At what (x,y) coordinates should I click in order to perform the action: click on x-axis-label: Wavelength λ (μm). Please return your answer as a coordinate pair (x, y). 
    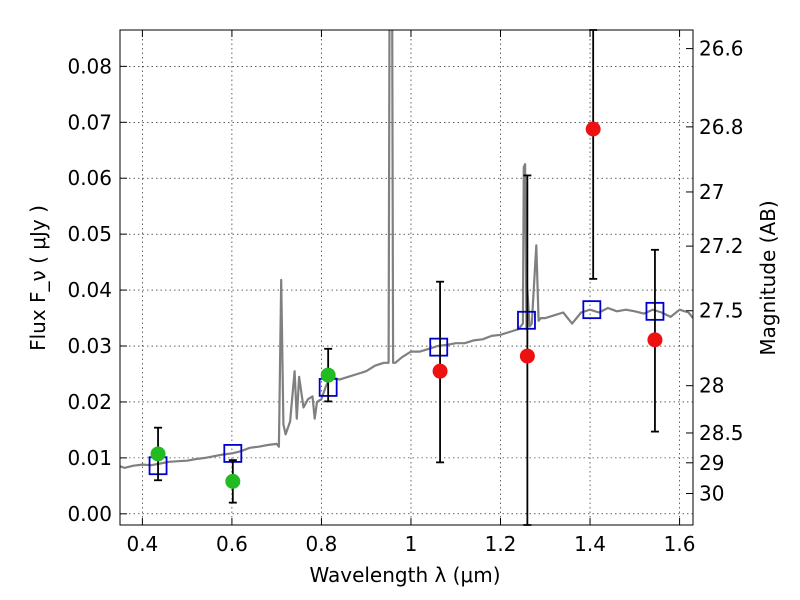
    Looking at the image, I should click on (404, 575).